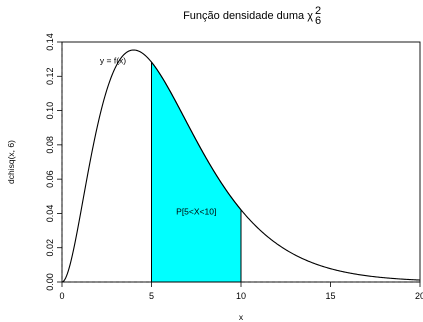  Describe the element at coordinates (50, 145) in the screenshot. I see `y-tick-label: 0.08` at that location.